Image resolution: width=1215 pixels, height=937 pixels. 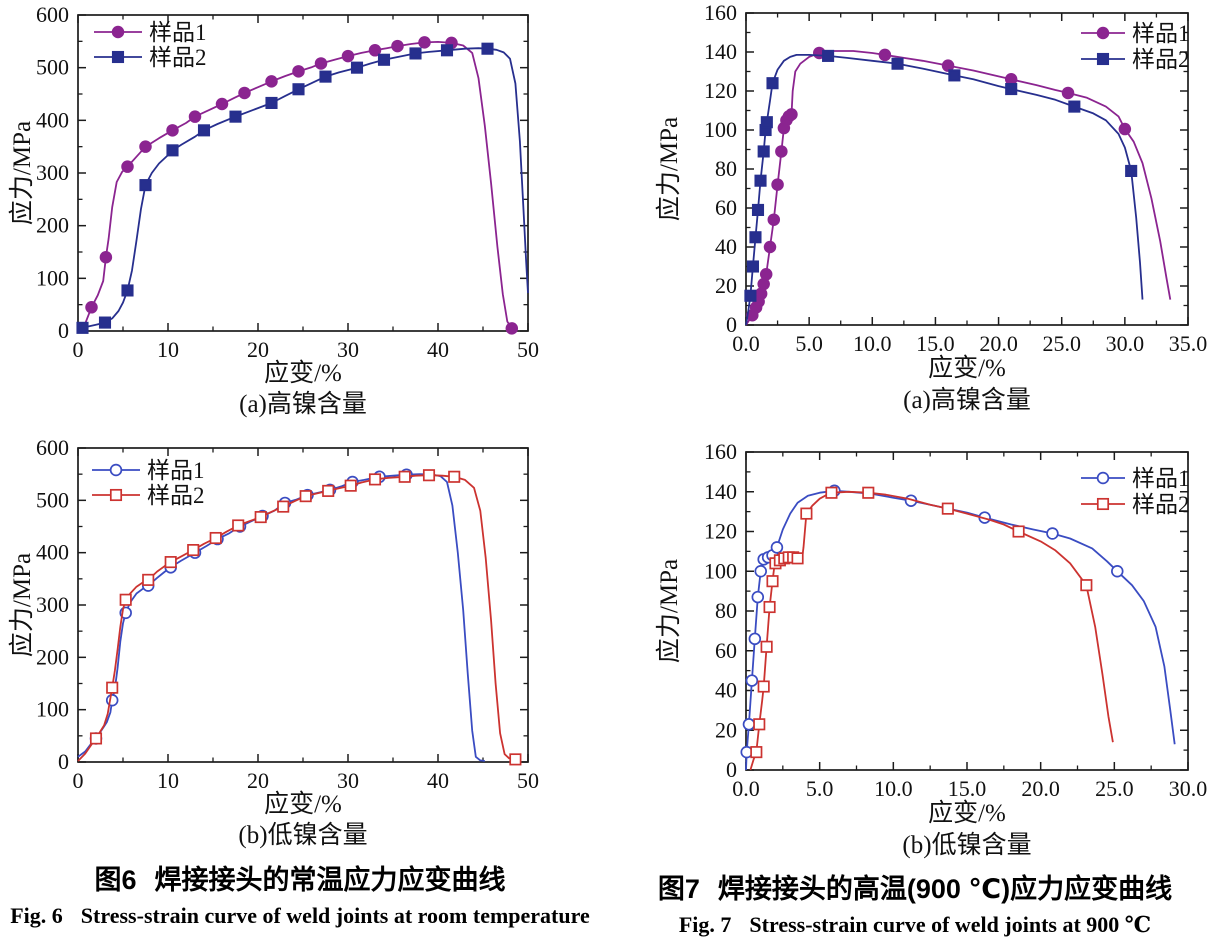 I want to click on y-tick-label: 500, so click(x=52, y=67).